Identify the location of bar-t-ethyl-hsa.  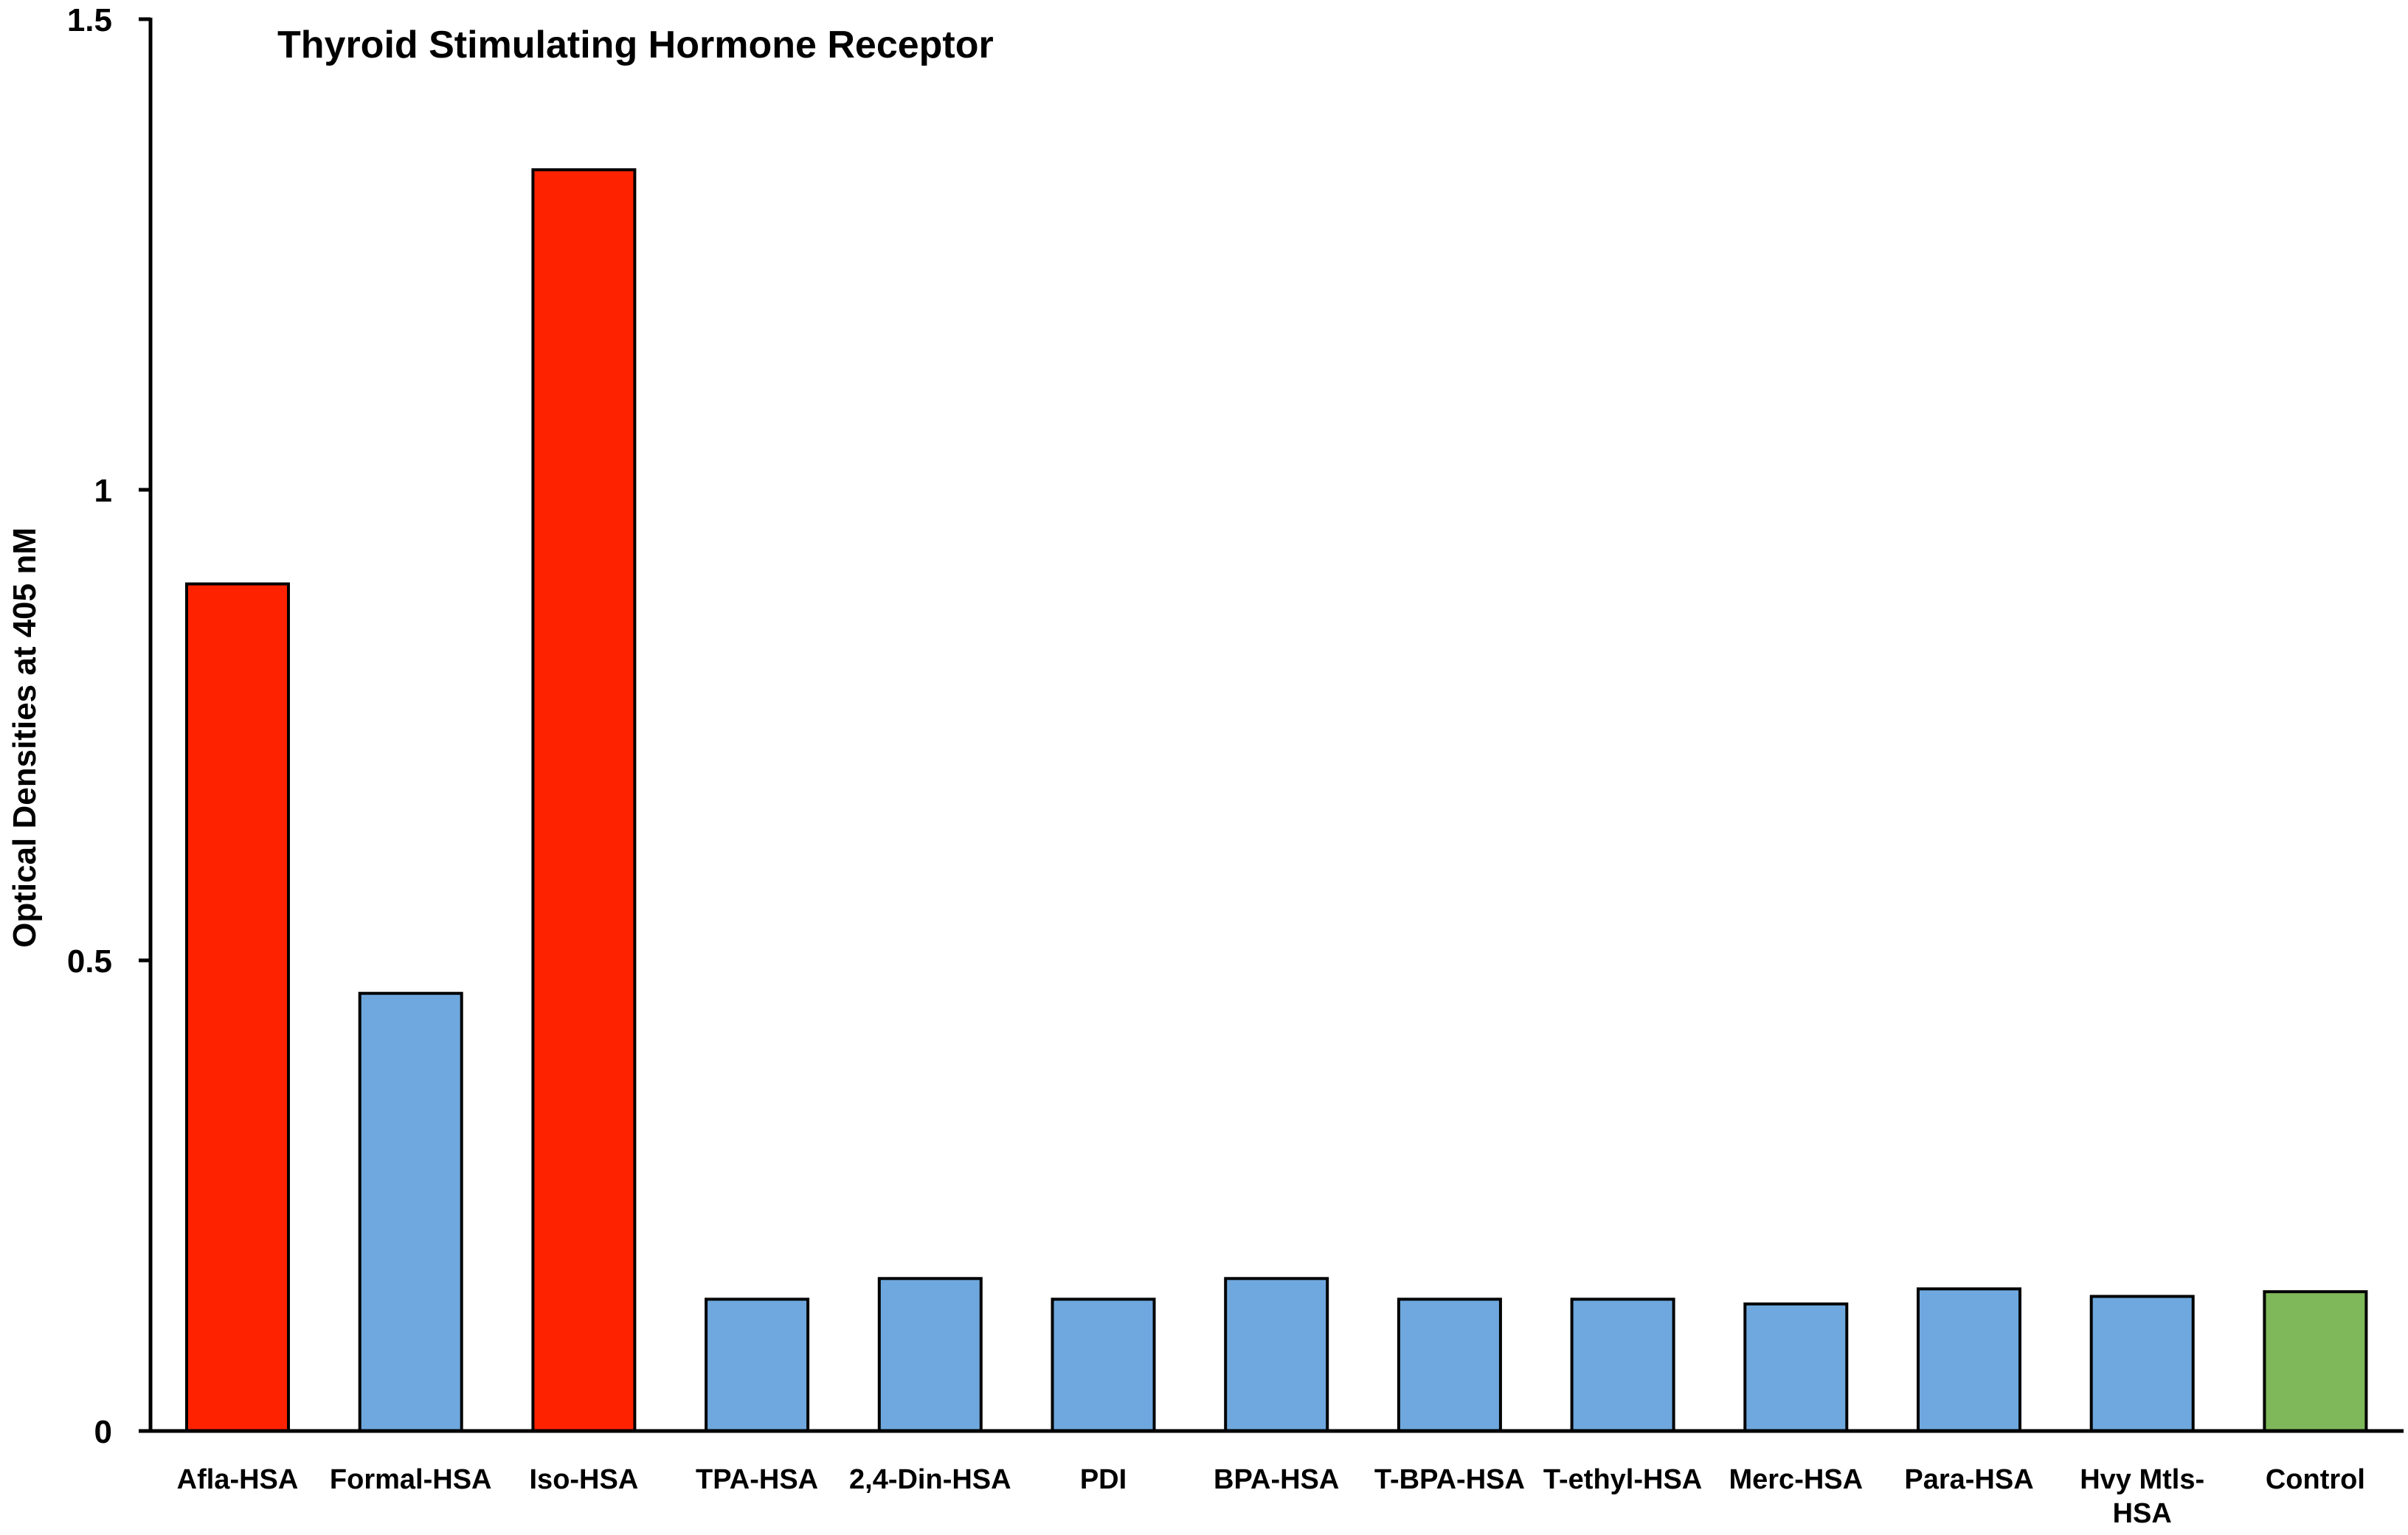
(1623, 1364).